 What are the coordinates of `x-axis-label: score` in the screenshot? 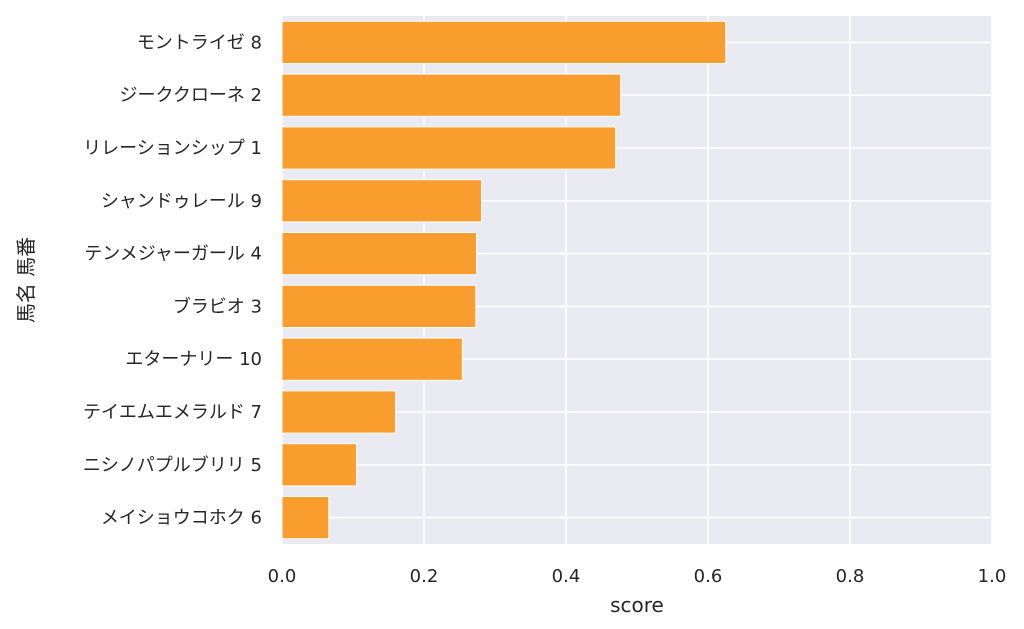 It's located at (637, 605).